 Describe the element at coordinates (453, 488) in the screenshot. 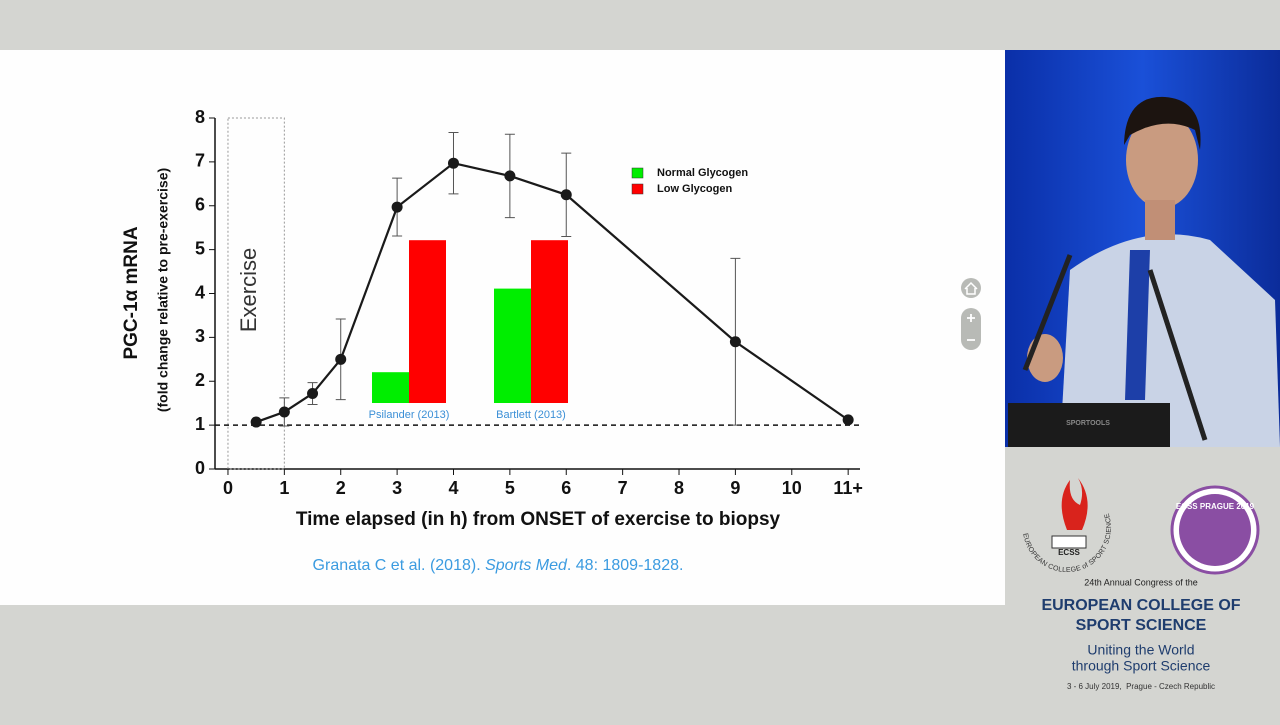

I see `x-tick-label: 4` at that location.